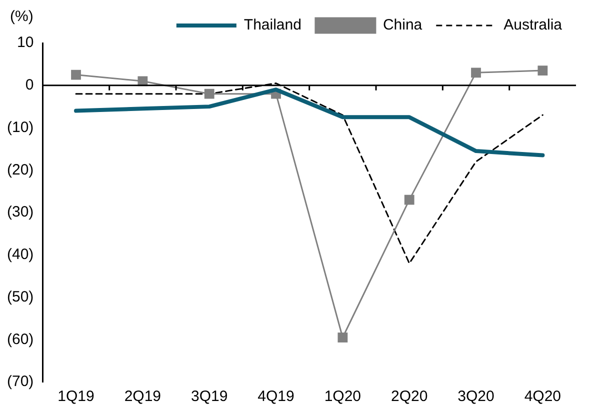  What do you see at coordinates (276, 397) in the screenshot?
I see `x-tick-label: 4Q19` at bounding box center [276, 397].